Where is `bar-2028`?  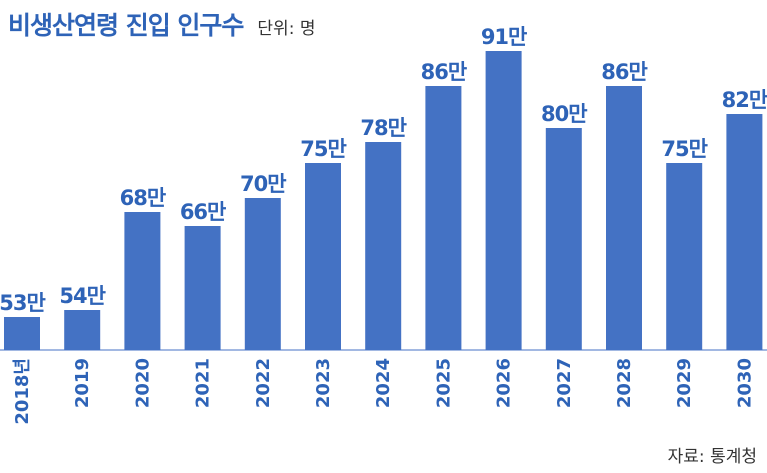 bar-2028 is located at coordinates (624, 218).